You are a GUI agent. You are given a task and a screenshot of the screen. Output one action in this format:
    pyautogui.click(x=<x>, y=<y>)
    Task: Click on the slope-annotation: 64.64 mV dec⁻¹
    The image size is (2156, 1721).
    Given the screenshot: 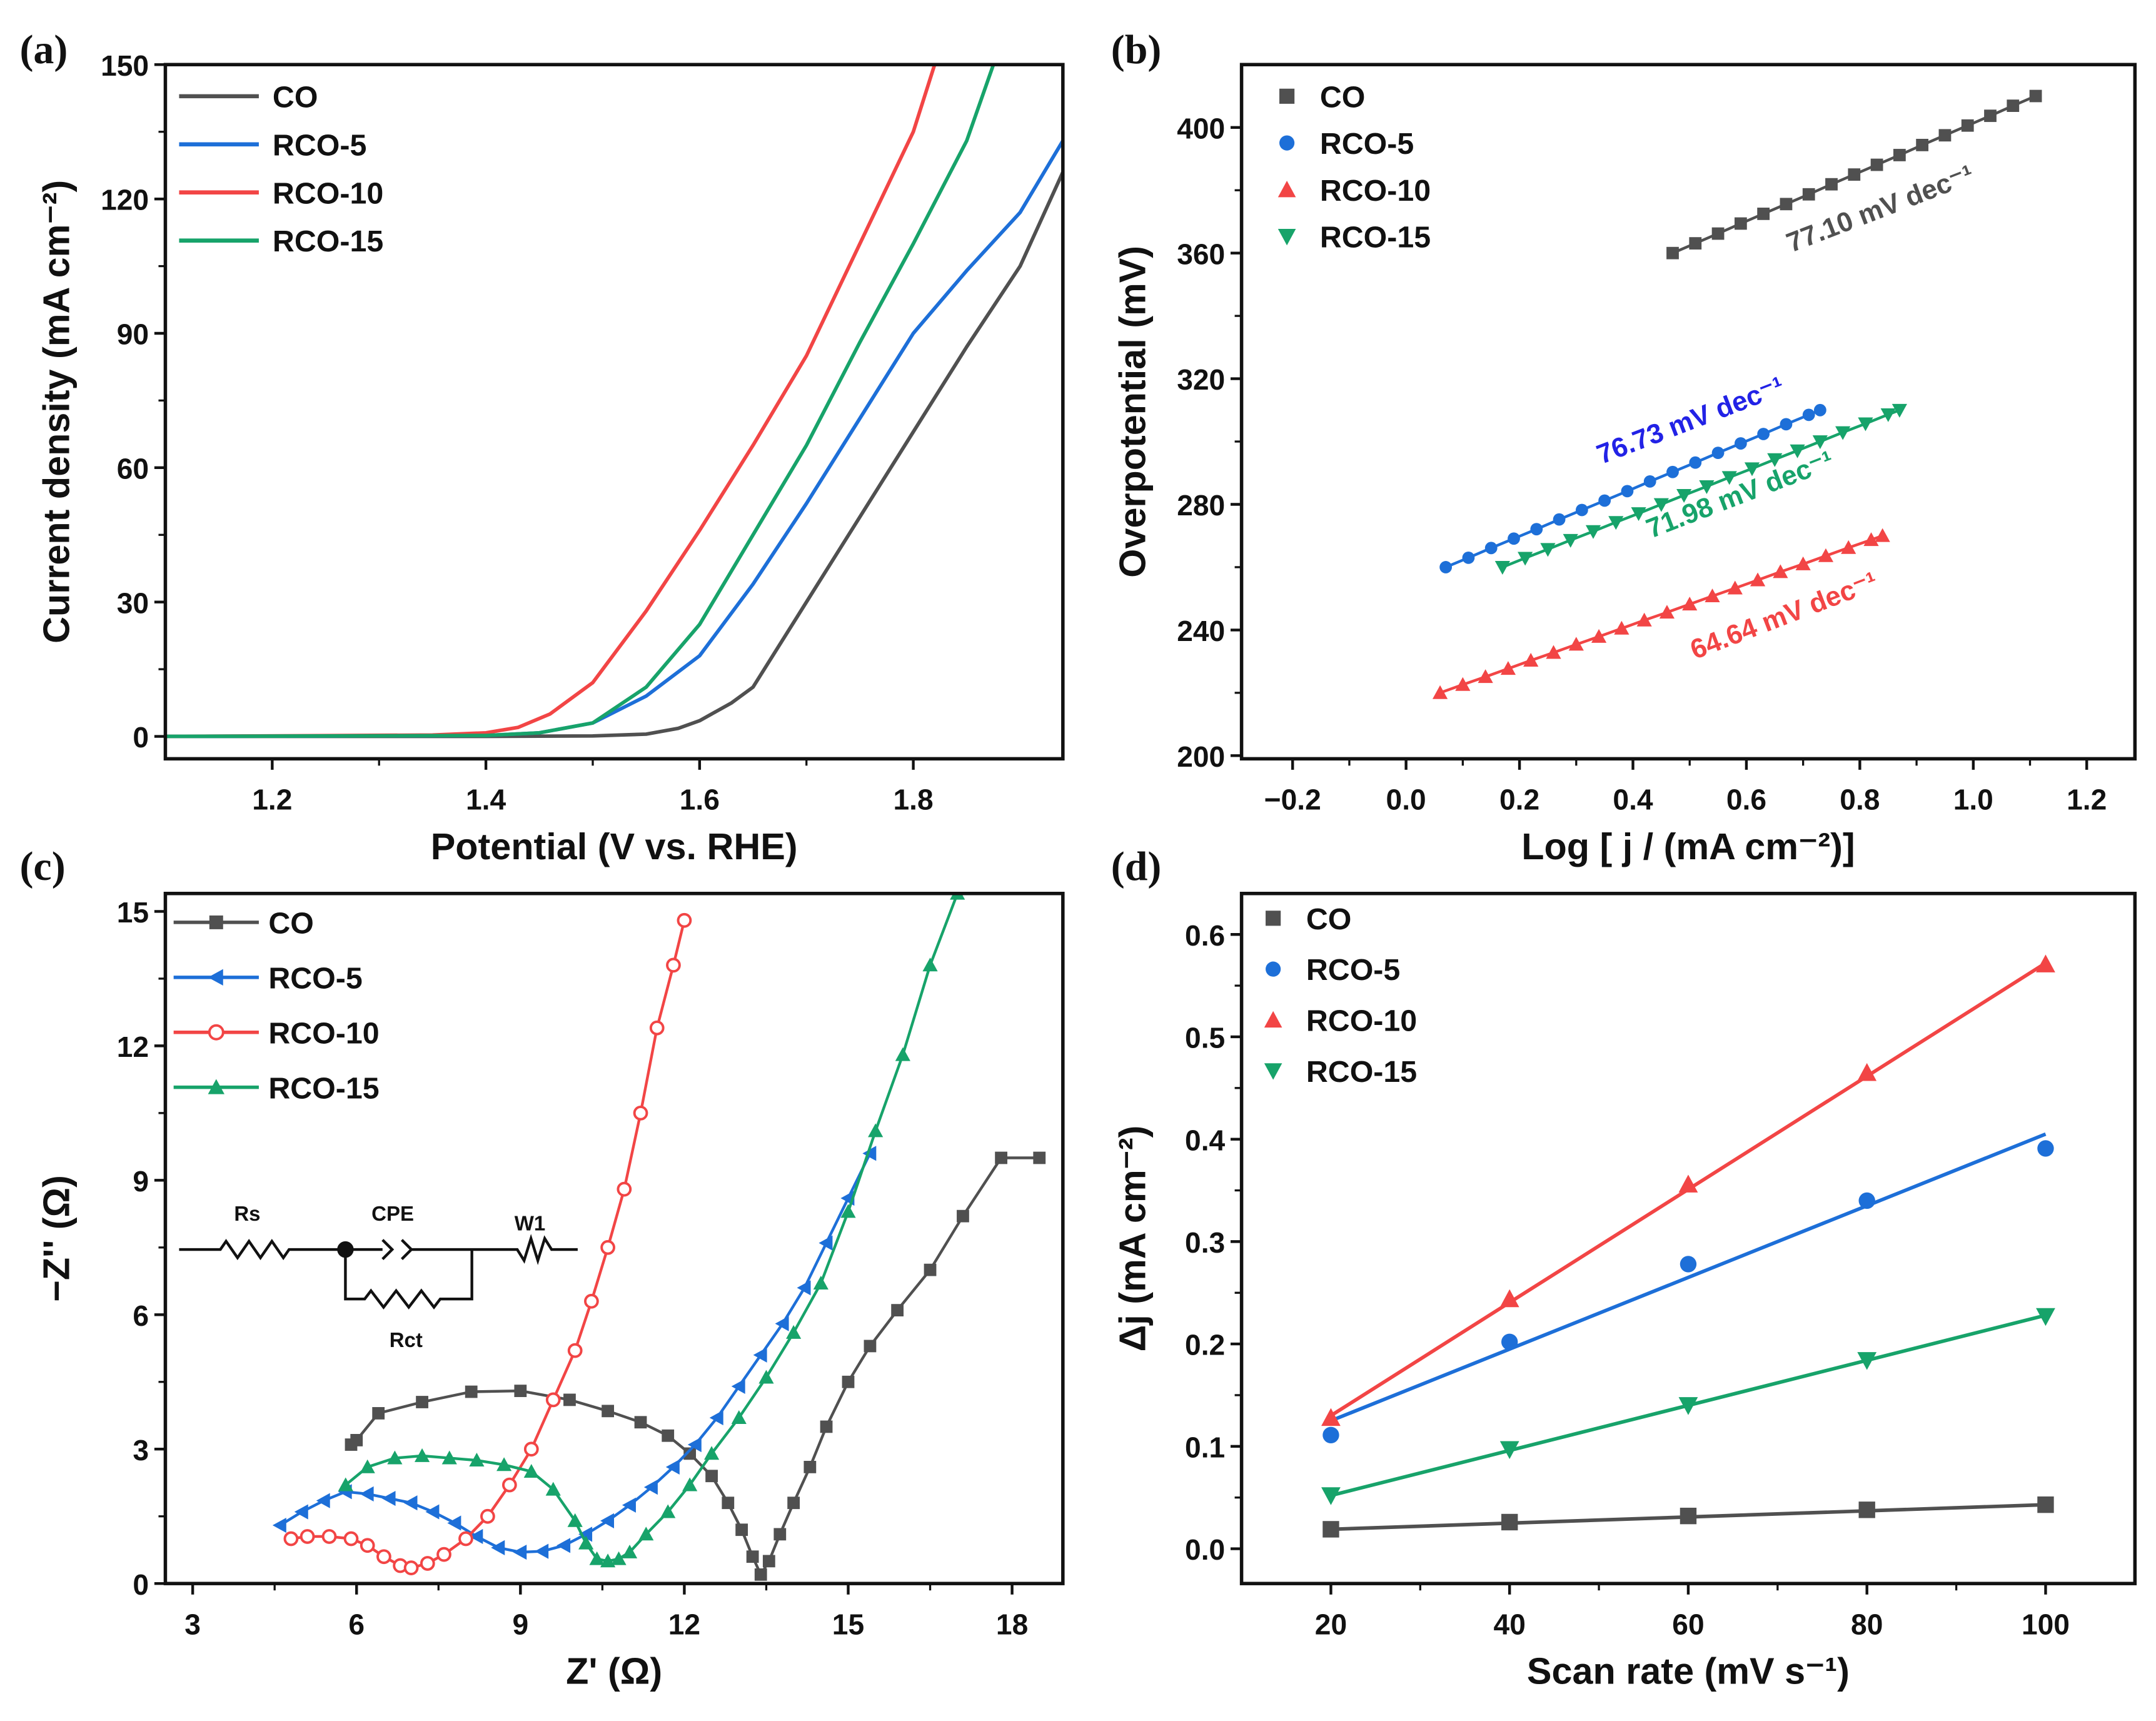 What is the action you would take?
    pyautogui.click(x=1784, y=615)
    